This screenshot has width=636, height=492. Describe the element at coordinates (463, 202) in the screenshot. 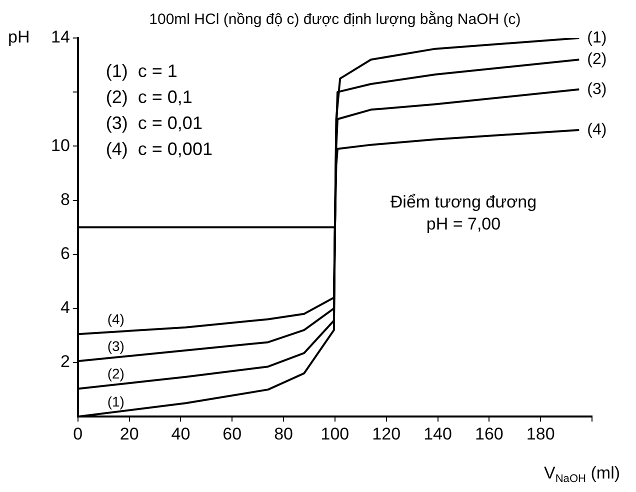

I see `annotation: Điểm tương đương` at that location.